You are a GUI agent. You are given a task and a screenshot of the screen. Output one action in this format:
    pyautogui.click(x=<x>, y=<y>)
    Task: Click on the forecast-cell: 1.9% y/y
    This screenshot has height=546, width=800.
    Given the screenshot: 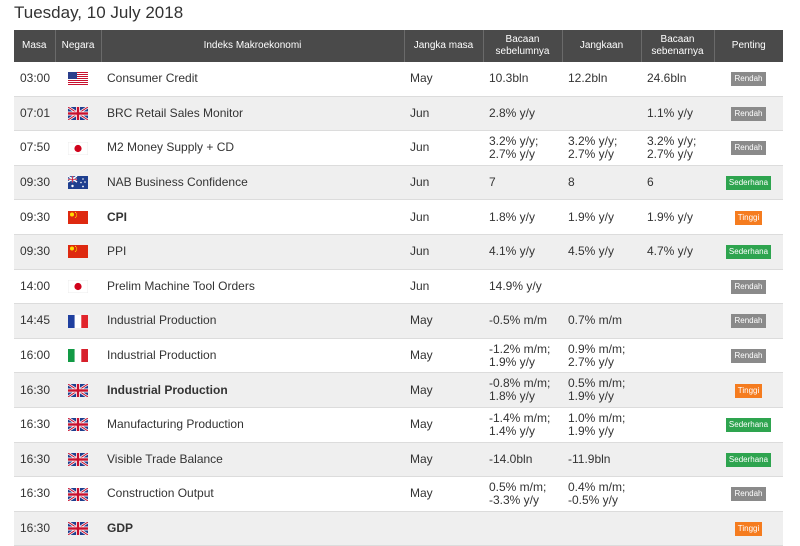 What is the action you would take?
    pyautogui.click(x=601, y=217)
    